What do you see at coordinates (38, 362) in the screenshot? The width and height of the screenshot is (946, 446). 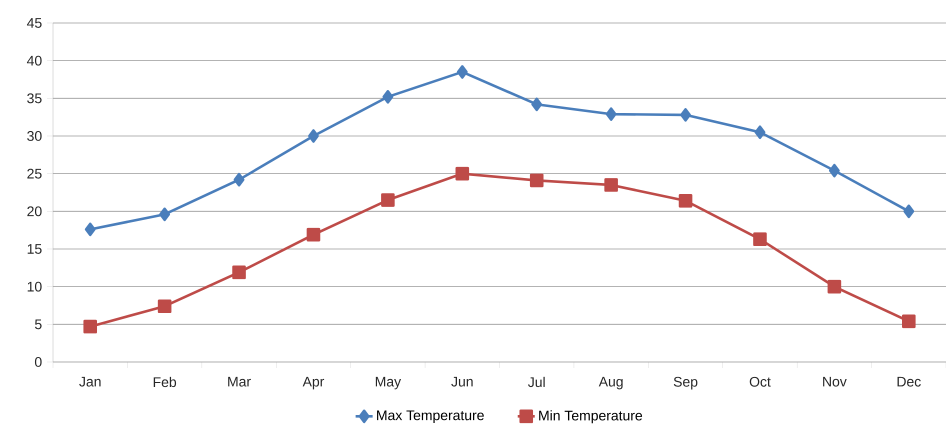 I see `y-tick-label: 0` at bounding box center [38, 362].